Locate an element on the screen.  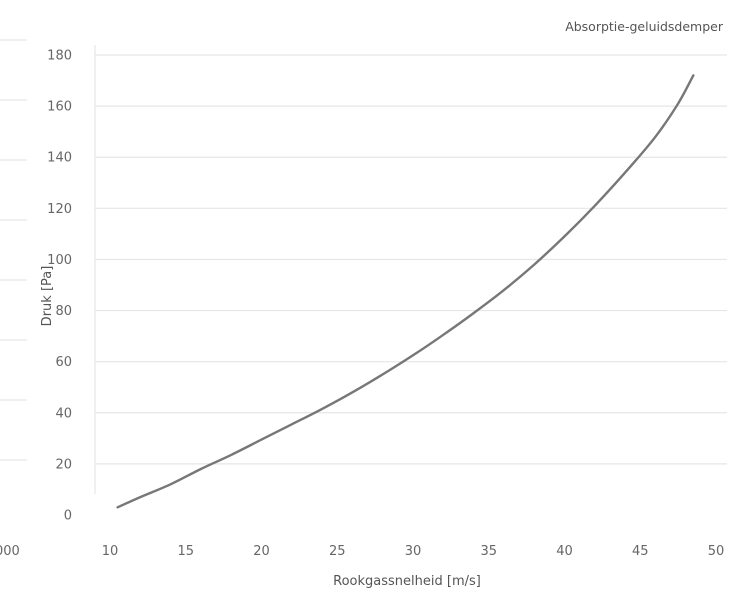
x-tick-labels: 10 15 20 25 30 35 40 45 50 is located at coordinates (413, 551).